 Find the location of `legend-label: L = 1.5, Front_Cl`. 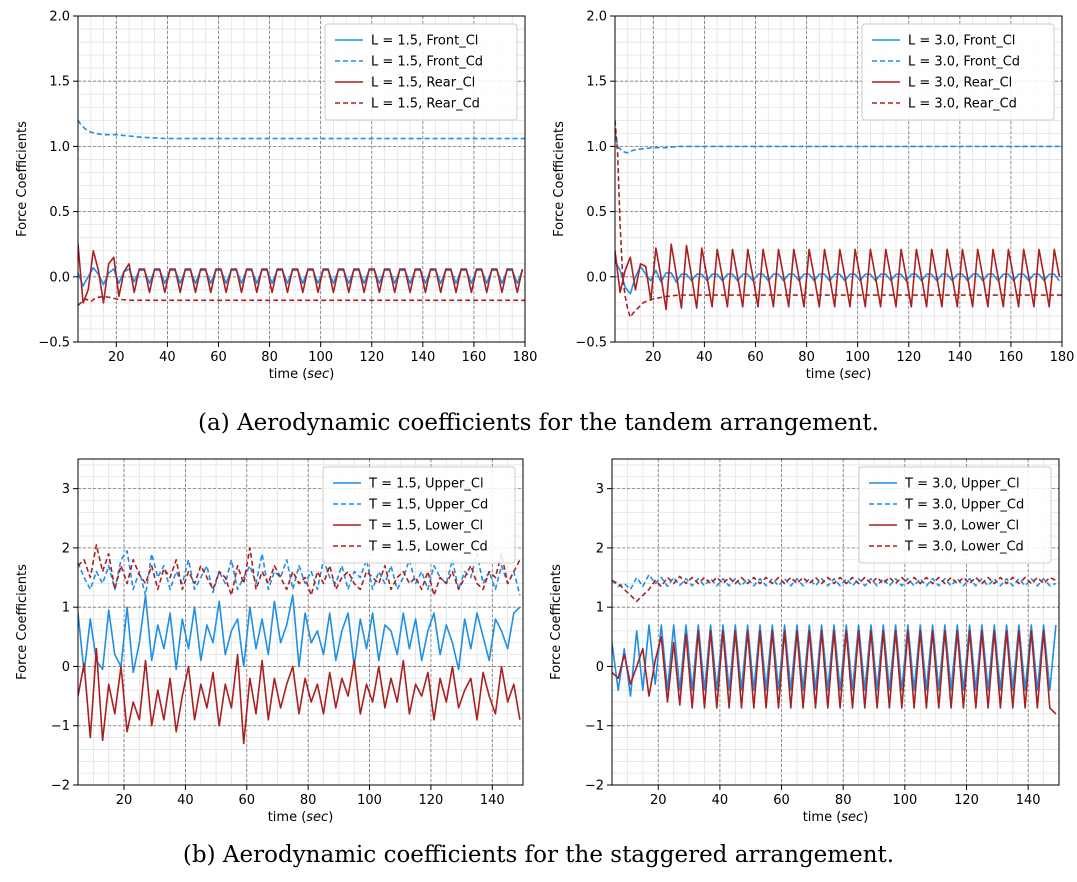

legend-label: L = 1.5, Front_Cl is located at coordinates (424, 41).